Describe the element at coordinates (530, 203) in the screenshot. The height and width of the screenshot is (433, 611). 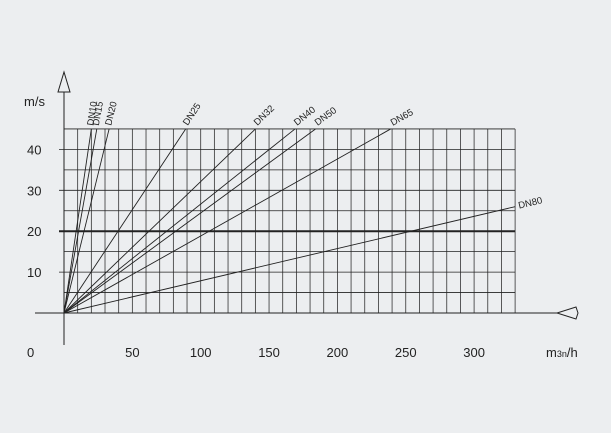
I see `series-label: DN80` at that location.